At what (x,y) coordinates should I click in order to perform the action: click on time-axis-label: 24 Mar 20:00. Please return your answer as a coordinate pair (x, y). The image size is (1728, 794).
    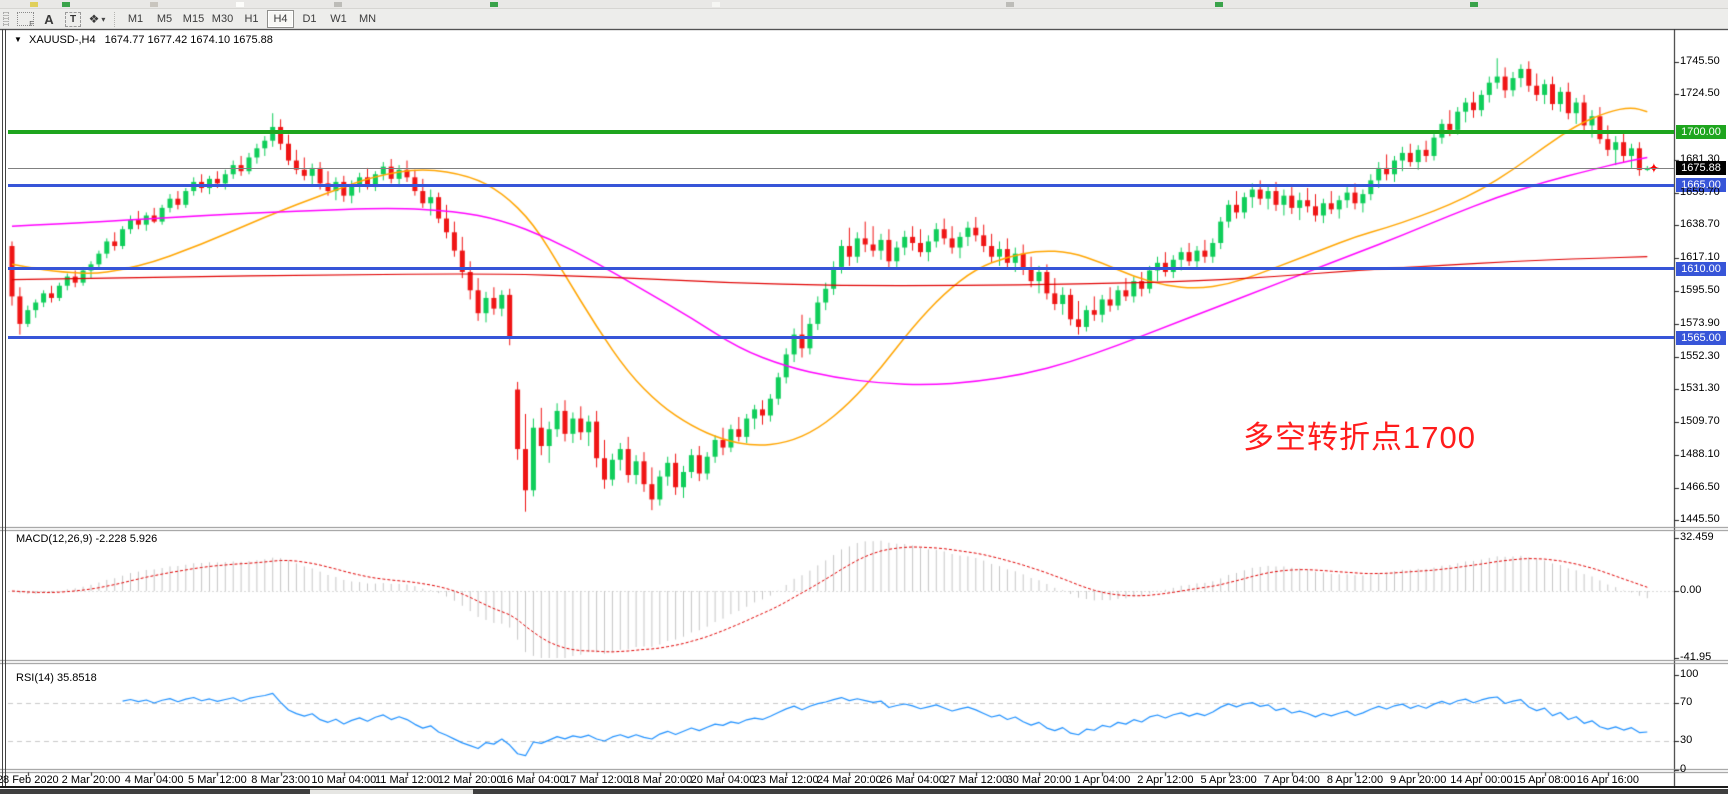
    Looking at the image, I should click on (849, 780).